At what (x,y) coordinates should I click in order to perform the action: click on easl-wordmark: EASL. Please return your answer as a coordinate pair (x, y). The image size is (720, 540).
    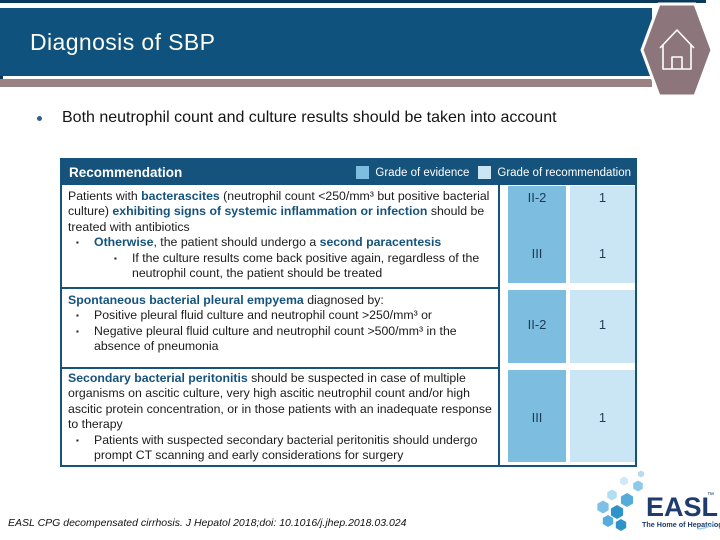
    Looking at the image, I should click on (682, 507).